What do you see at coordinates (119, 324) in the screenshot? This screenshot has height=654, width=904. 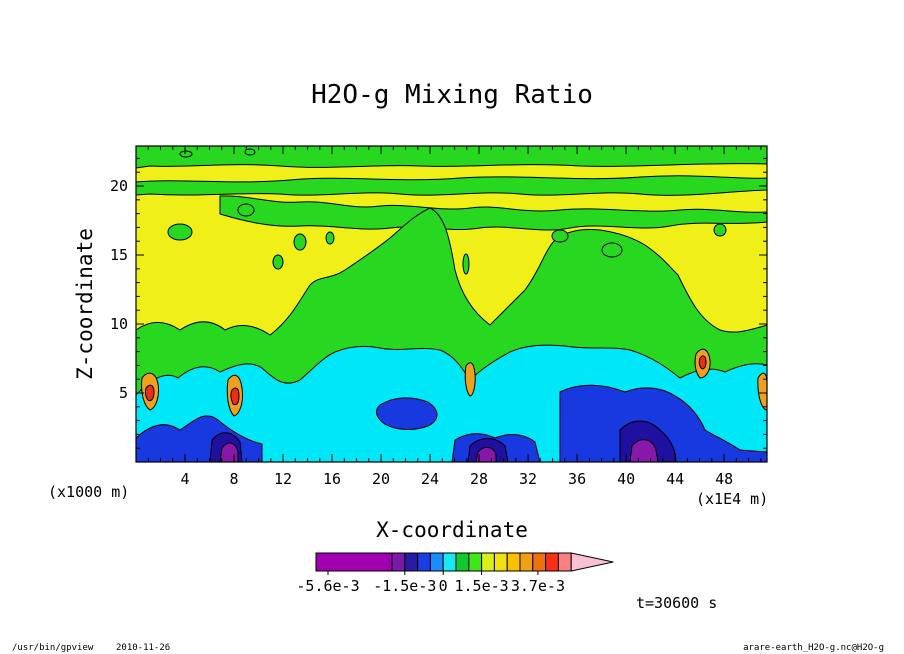 I see `y-tick-label: 10` at bounding box center [119, 324].